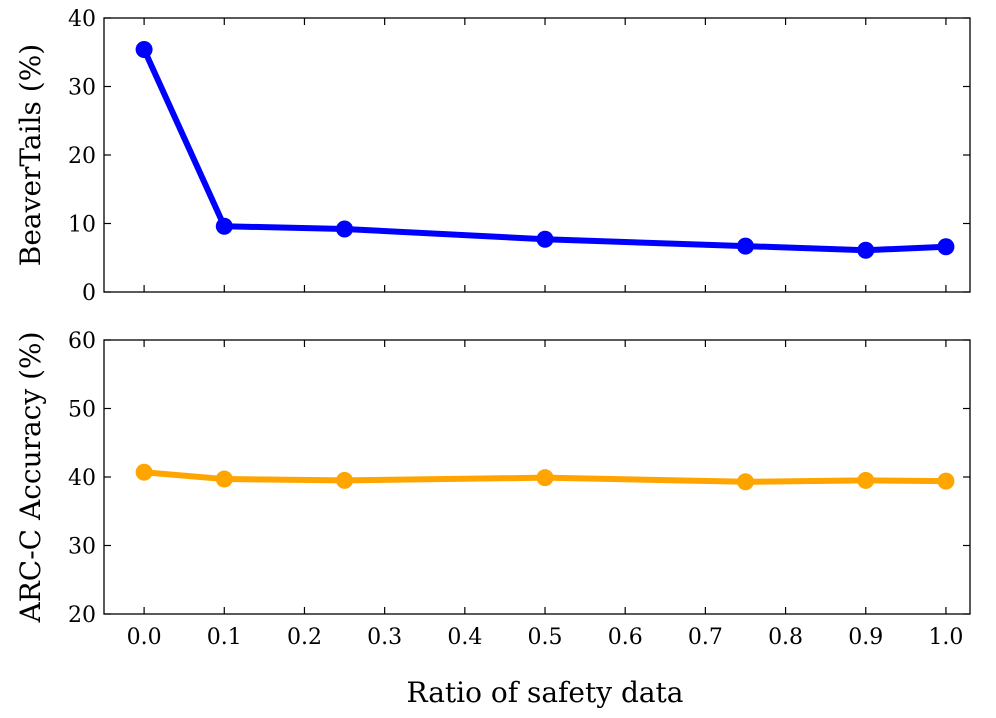  What do you see at coordinates (30, 155) in the screenshot?
I see `beavertails-y-axis-label: BeaverTails (%)` at bounding box center [30, 155].